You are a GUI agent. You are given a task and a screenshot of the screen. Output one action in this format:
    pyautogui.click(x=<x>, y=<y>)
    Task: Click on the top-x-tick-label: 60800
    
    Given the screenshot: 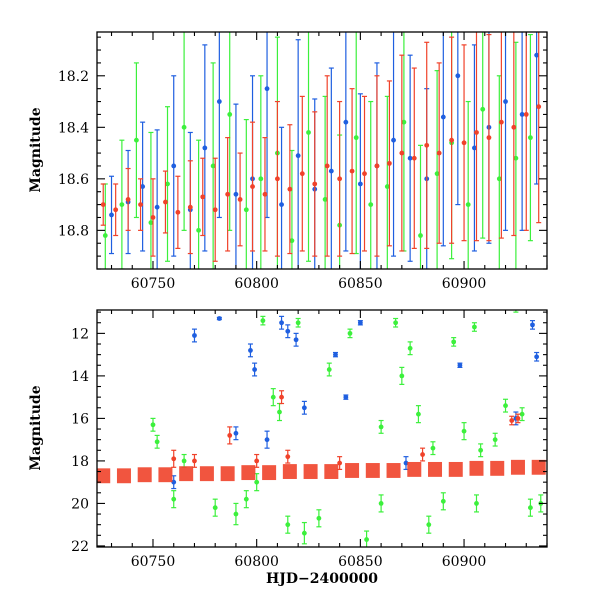 What is the action you would take?
    pyautogui.click(x=256, y=284)
    